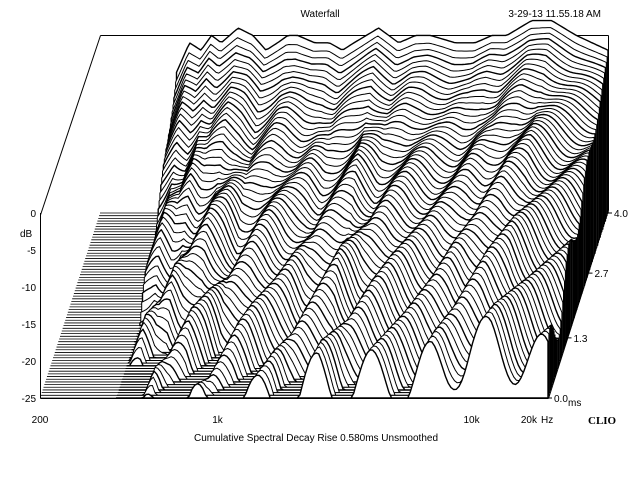 The image size is (640, 480). I want to click on y-axis-labels: 0 -5 -10 -15 -20 -25, so click(29, 307).